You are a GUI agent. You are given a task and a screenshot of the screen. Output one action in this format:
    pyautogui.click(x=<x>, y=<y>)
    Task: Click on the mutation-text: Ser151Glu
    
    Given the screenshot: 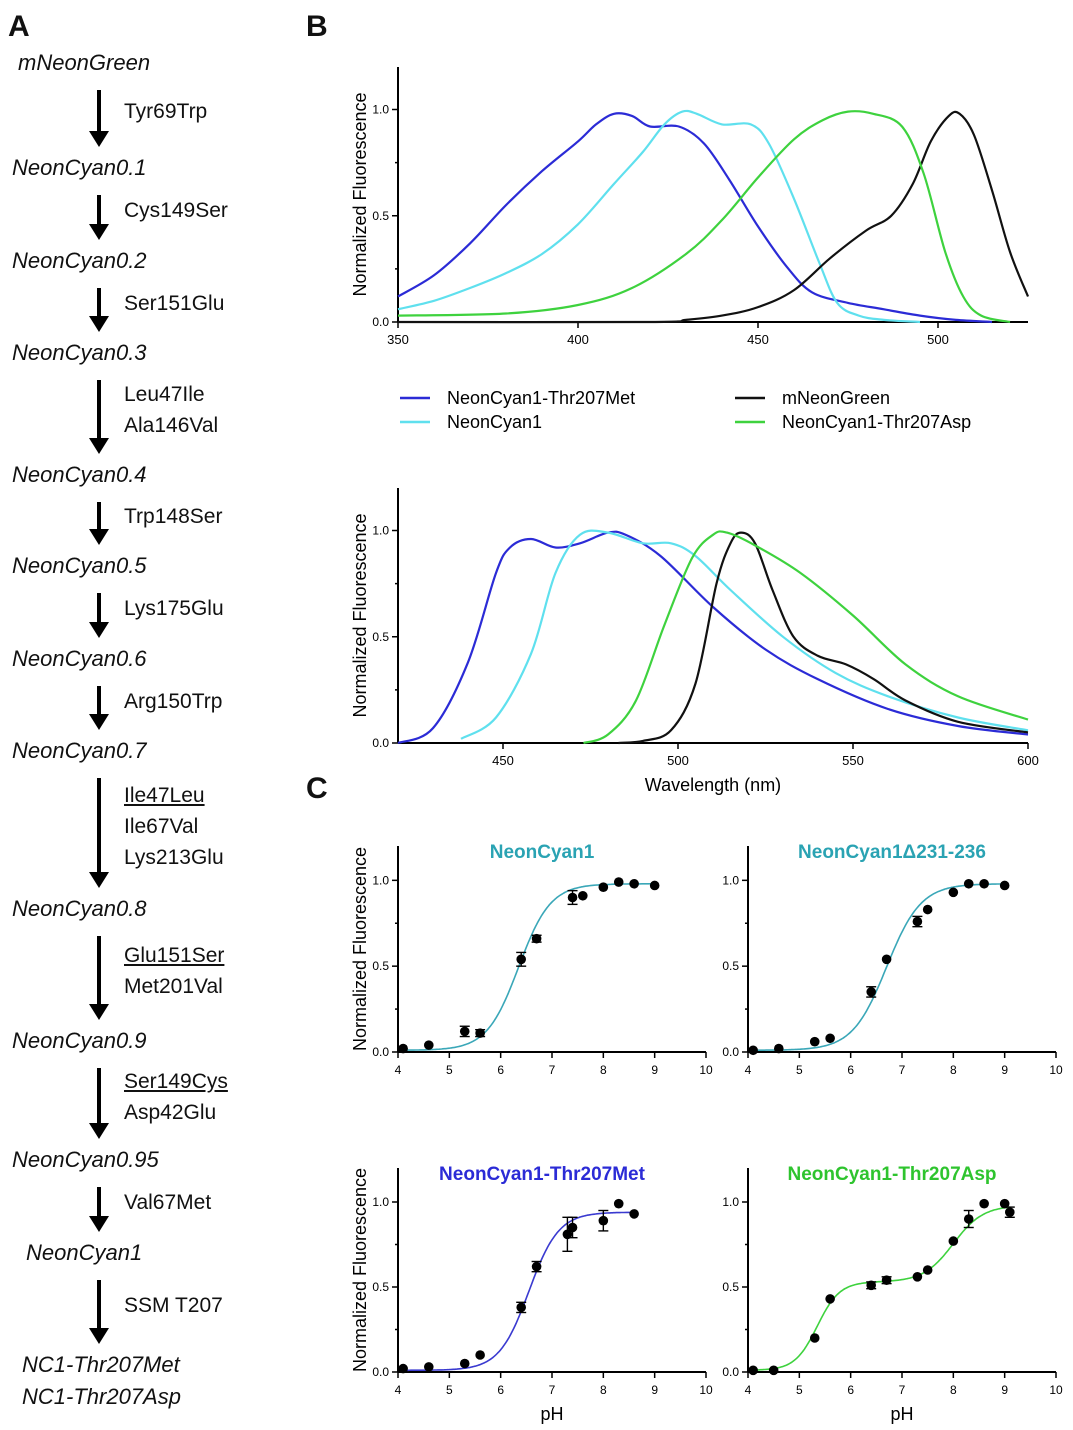 What is the action you would take?
    pyautogui.click(x=174, y=303)
    